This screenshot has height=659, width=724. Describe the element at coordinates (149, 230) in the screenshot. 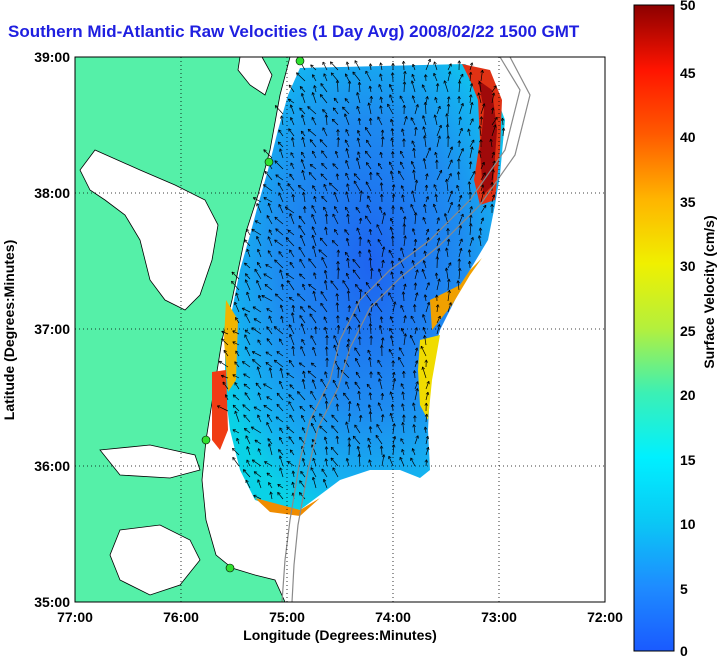

I see `chesapeake-bay` at that location.